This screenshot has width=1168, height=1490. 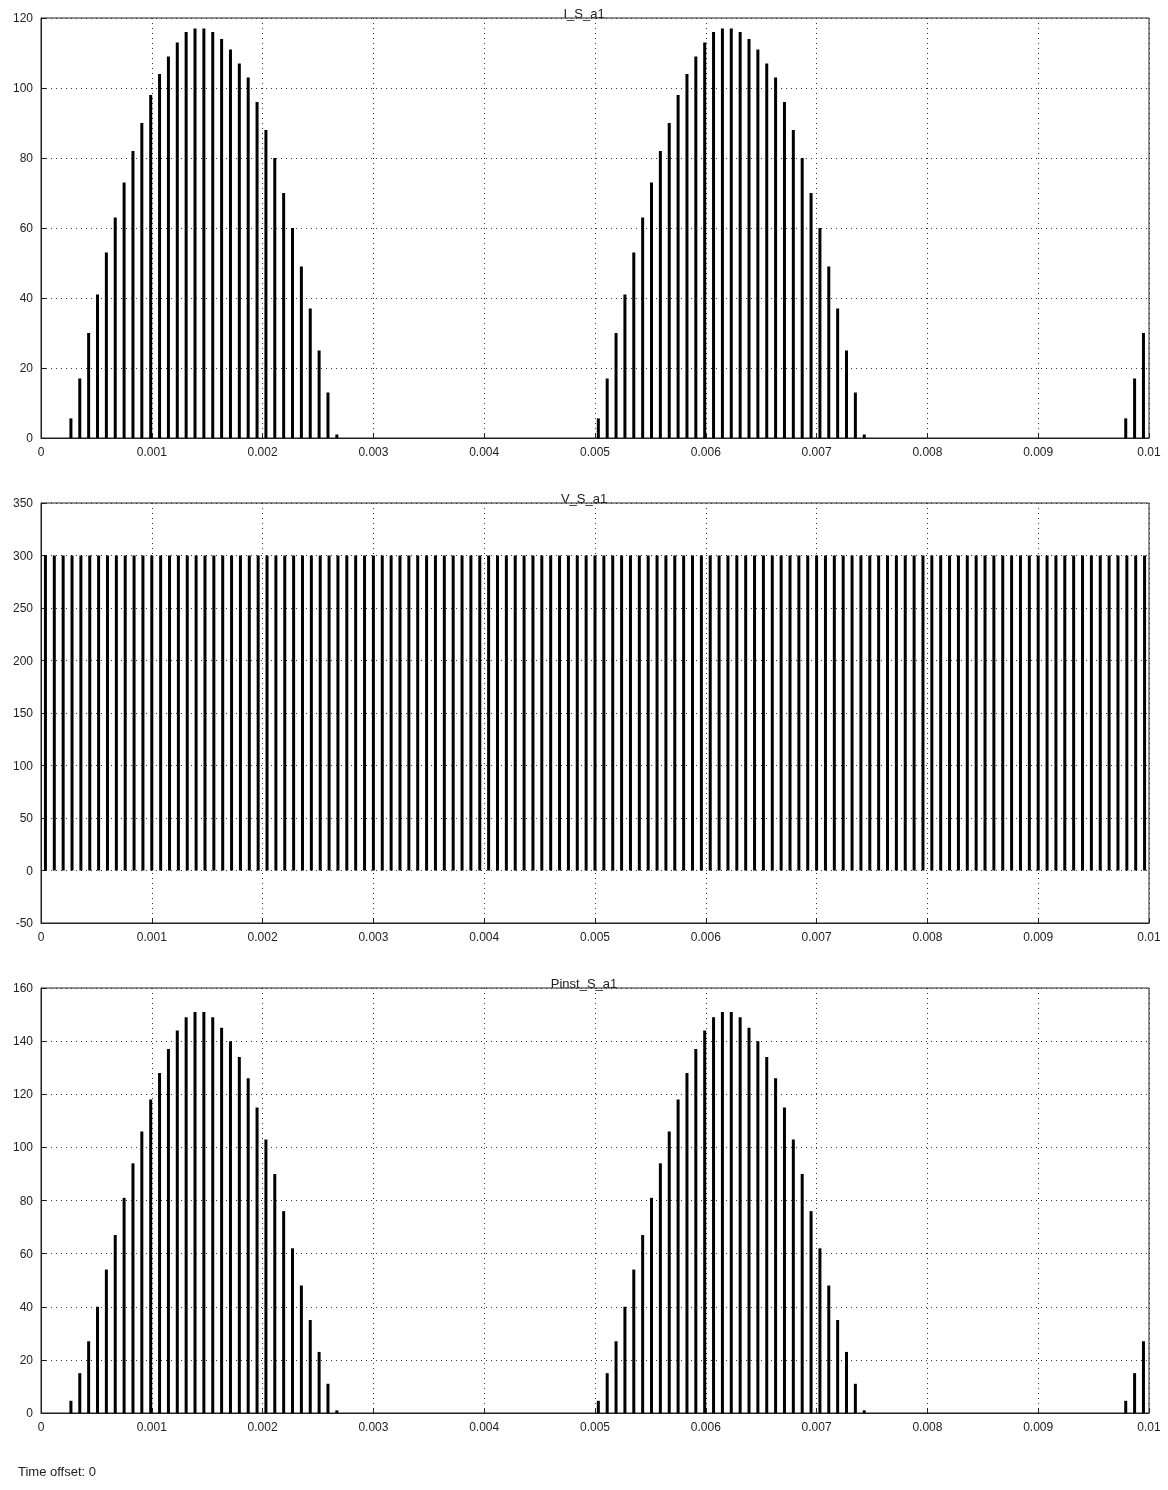 I want to click on y-tick-label: 300, so click(x=23, y=555).